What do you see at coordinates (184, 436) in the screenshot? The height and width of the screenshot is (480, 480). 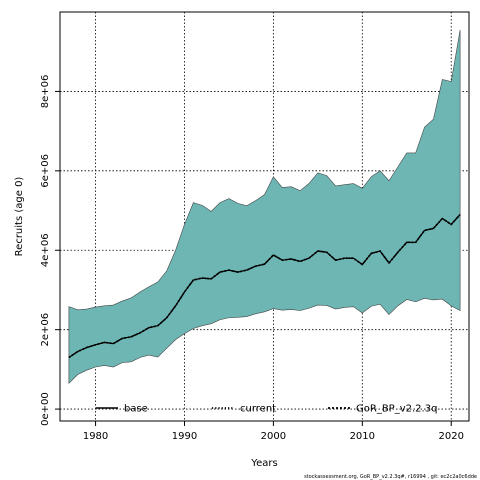 I see `x-tick-label-1: 1990` at bounding box center [184, 436].